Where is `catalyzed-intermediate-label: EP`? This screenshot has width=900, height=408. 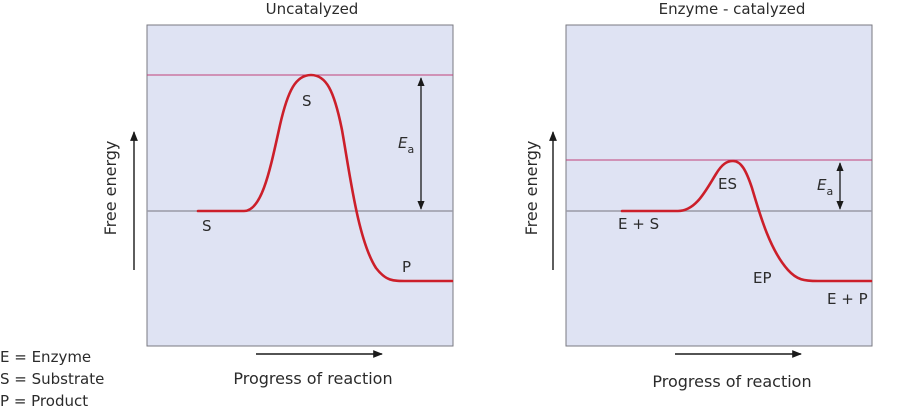 catalyzed-intermediate-label: EP is located at coordinates (762, 278).